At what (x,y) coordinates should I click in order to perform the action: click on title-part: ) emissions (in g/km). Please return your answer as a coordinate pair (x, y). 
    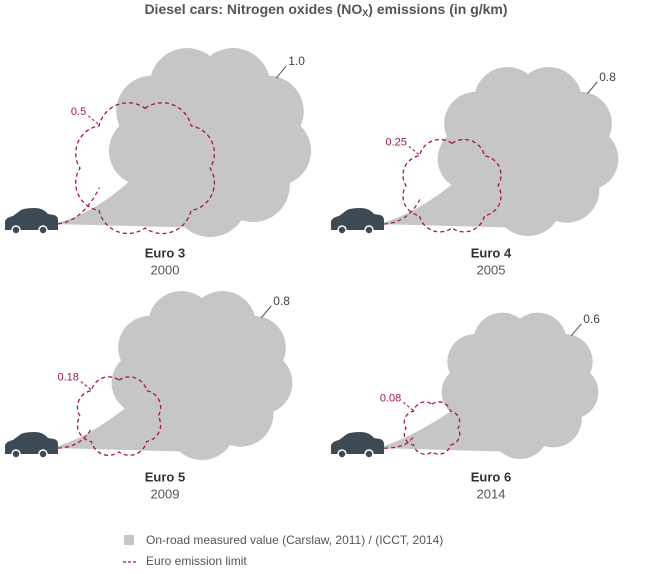
    Looking at the image, I should click on (437, 9).